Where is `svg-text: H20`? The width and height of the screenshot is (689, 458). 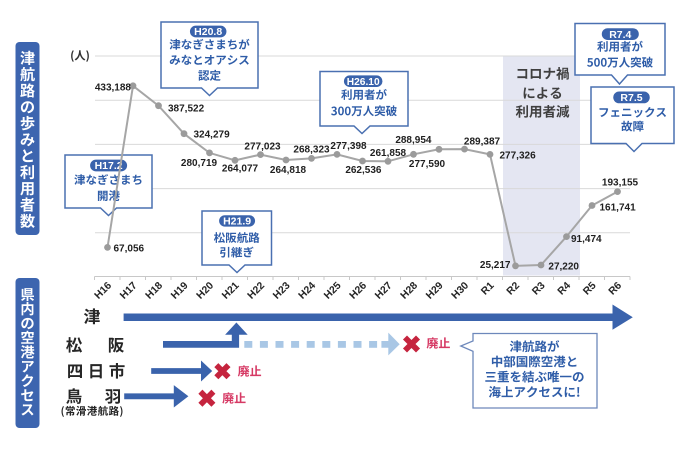
svg-text: H20 is located at coordinates (205, 290).